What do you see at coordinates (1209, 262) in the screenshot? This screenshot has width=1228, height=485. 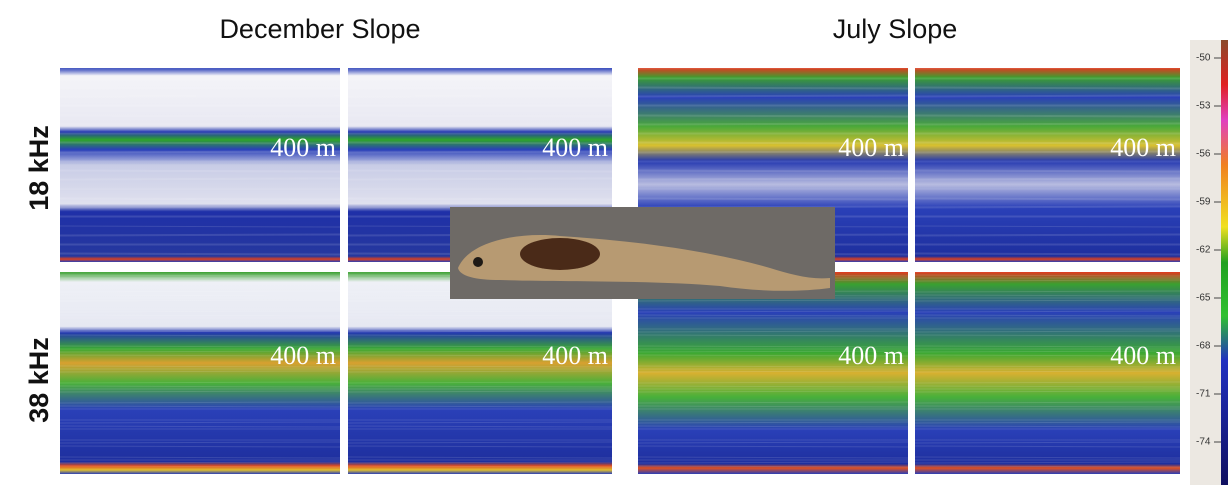 I see `color-bar: -50 -53 -56 -59 -62 -65 -68 -71 -74` at bounding box center [1209, 262].